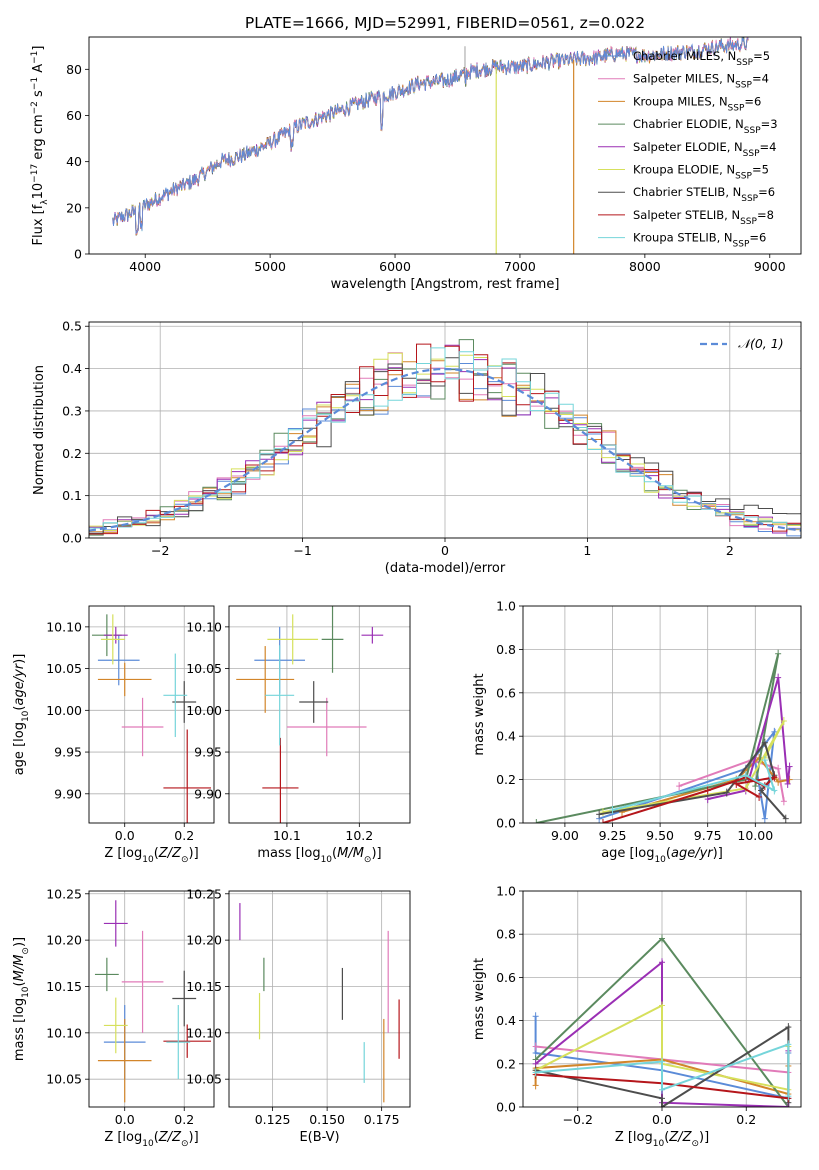  I want to click on x-axis-label: mass [log10(M/M⊙)], so click(319, 855).